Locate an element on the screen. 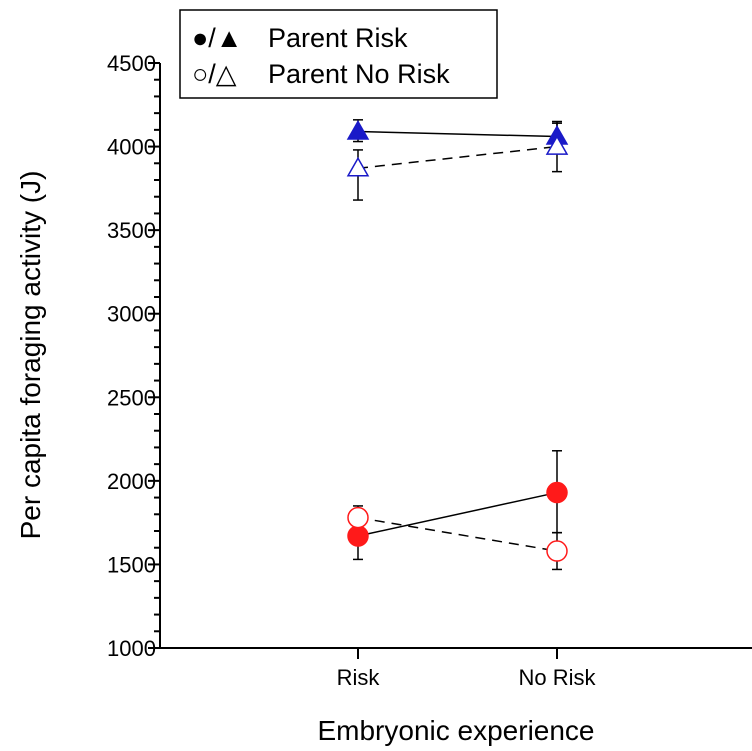 The height and width of the screenshot is (751, 752). y-tick-label: 2500 is located at coordinates (131, 397).